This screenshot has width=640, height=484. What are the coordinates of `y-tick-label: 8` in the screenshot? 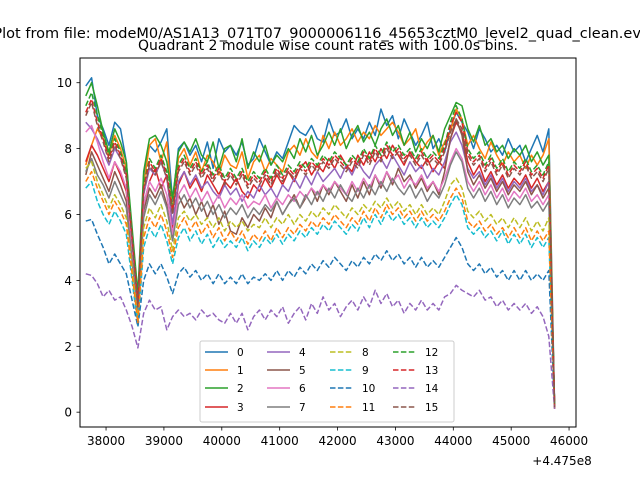 It's located at (68, 149).